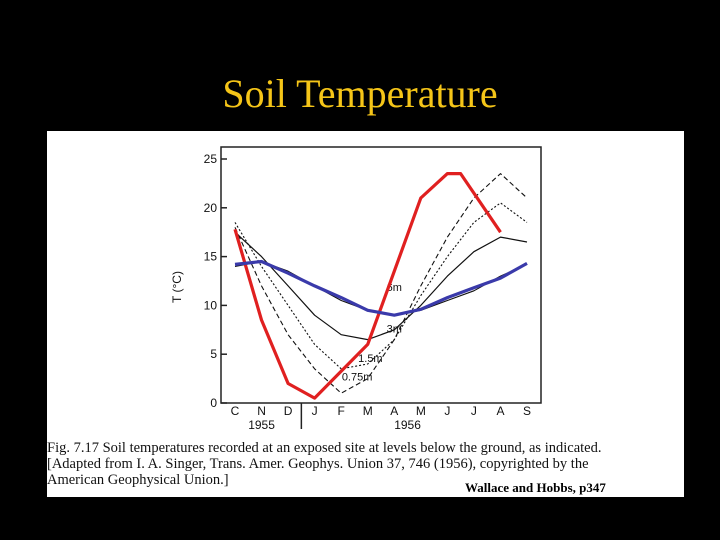  What do you see at coordinates (357, 378) in the screenshot?
I see `series-label: 0.75m` at bounding box center [357, 378].